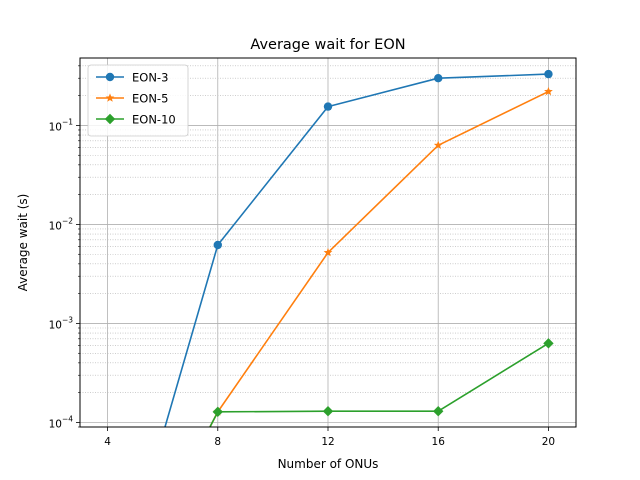 The width and height of the screenshot is (640, 480). Describe the element at coordinates (217, 442) in the screenshot. I see `x-tick-label: 8` at that location.